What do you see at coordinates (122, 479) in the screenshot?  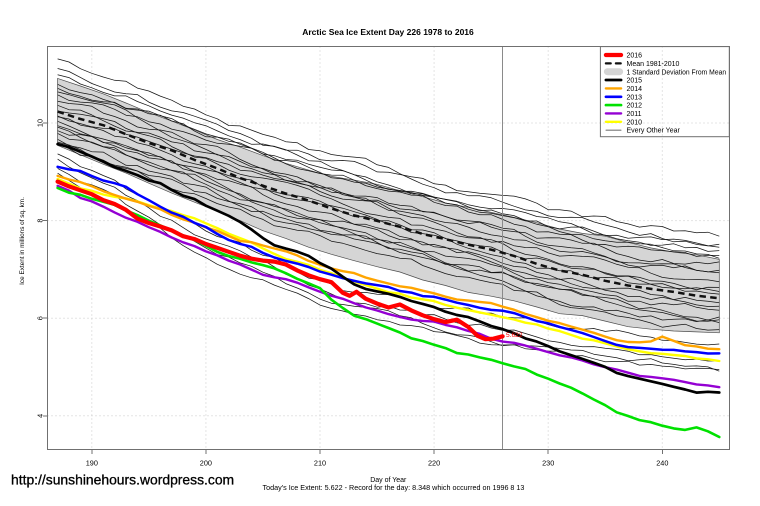 I see `svg-text:http://sunshinehours.wordpress: http://sunshinehours.wordpress.com` at bounding box center [122, 479].